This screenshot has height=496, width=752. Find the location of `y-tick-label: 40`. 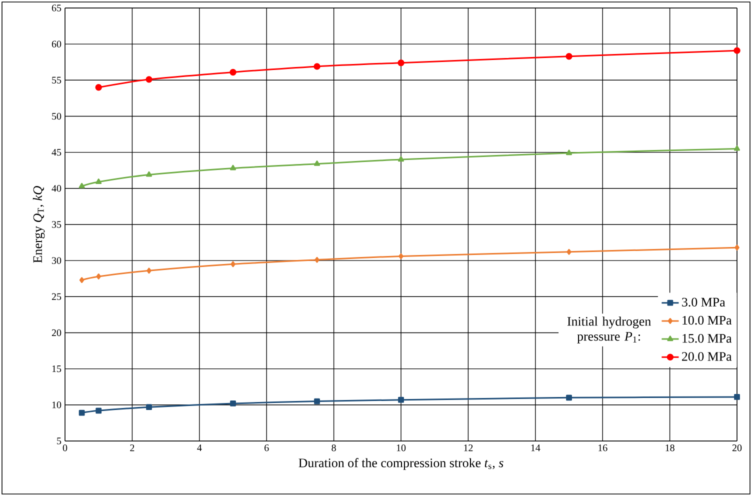

y-tick-label: 40 is located at coordinates (57, 188).